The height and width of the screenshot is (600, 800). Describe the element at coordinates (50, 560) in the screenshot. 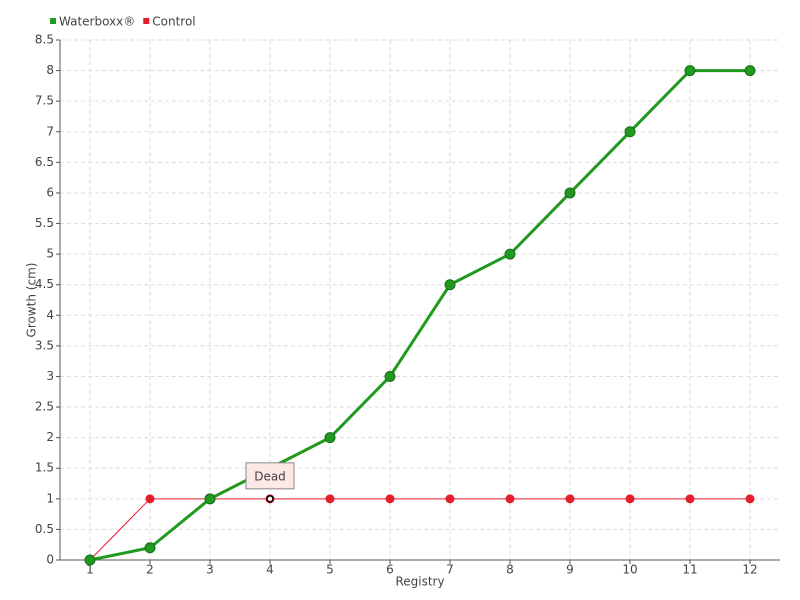

I see `y-tick-label: 0` at that location.